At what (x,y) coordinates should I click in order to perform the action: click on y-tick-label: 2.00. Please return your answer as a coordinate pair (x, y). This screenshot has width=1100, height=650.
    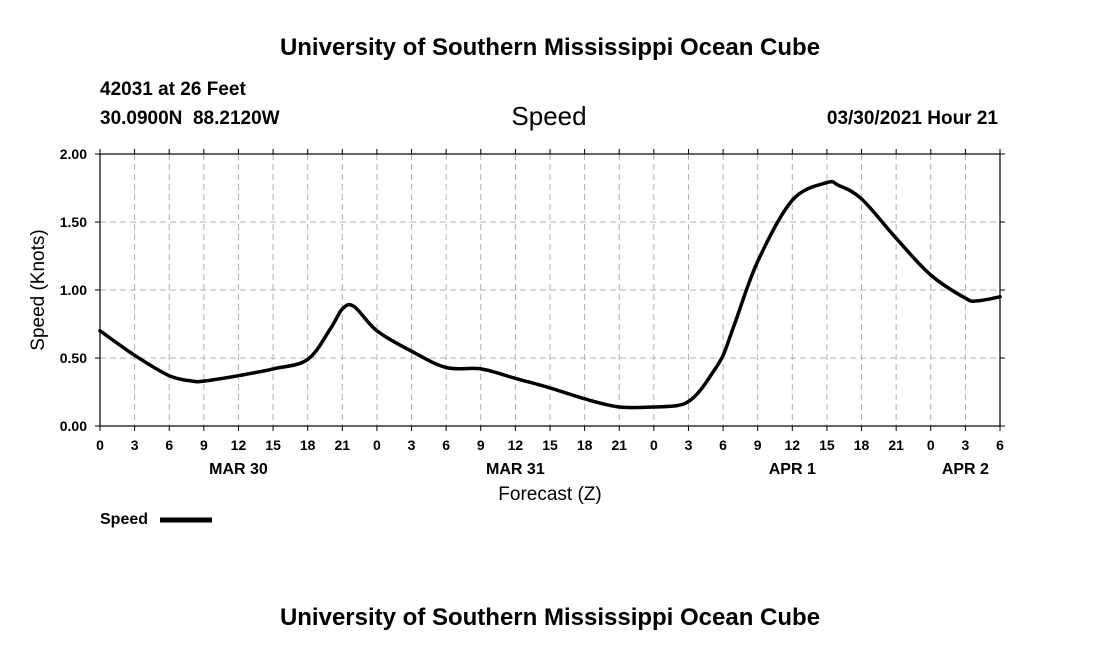
    Looking at the image, I should click on (73, 154).